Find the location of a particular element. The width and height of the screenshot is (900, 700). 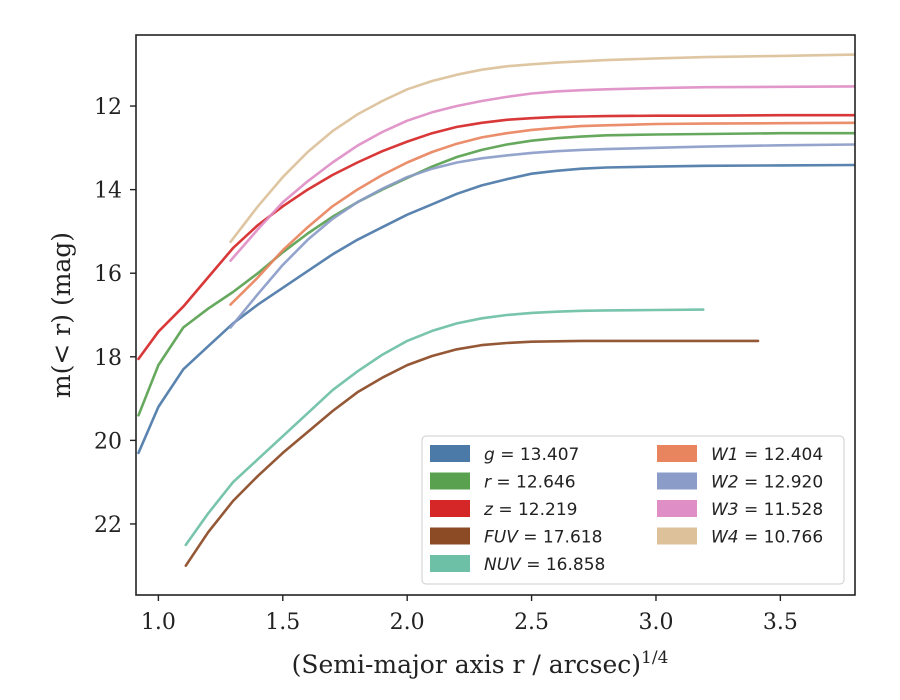

y-tick-label: 18 is located at coordinates (108, 358).